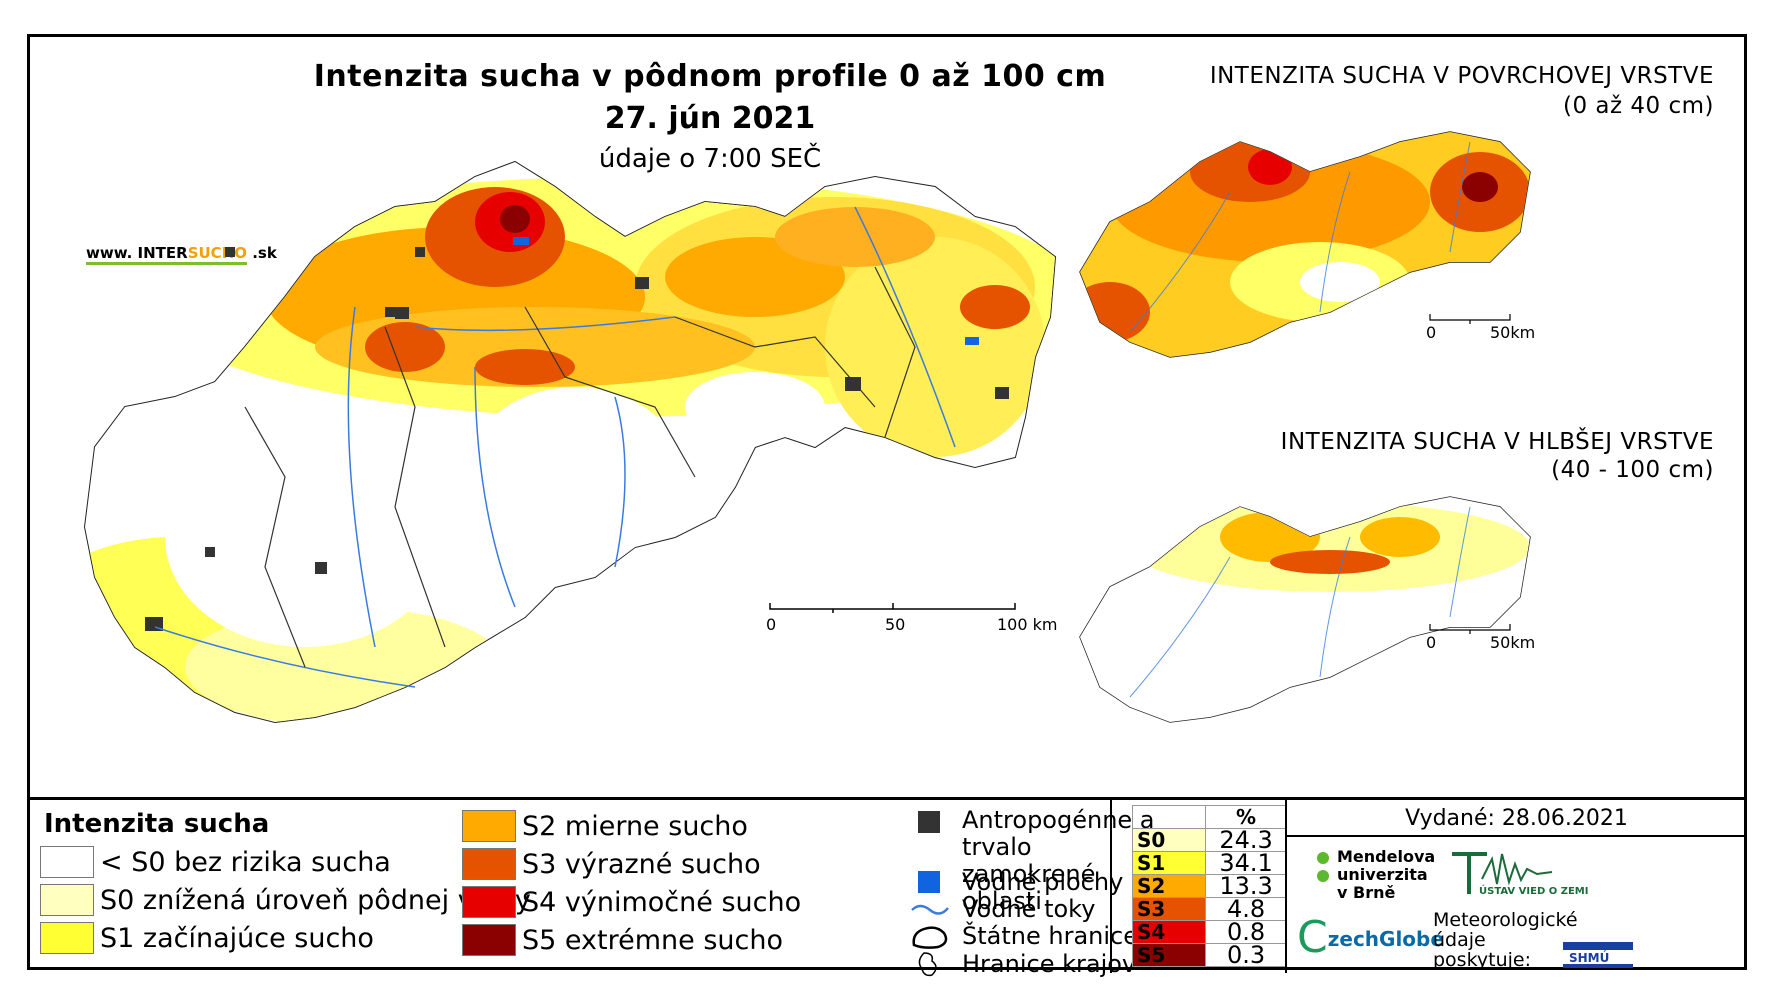 Image resolution: width=1772 pixels, height=1003 pixels. I want to click on surface-scale-0: 0, so click(1431, 332).